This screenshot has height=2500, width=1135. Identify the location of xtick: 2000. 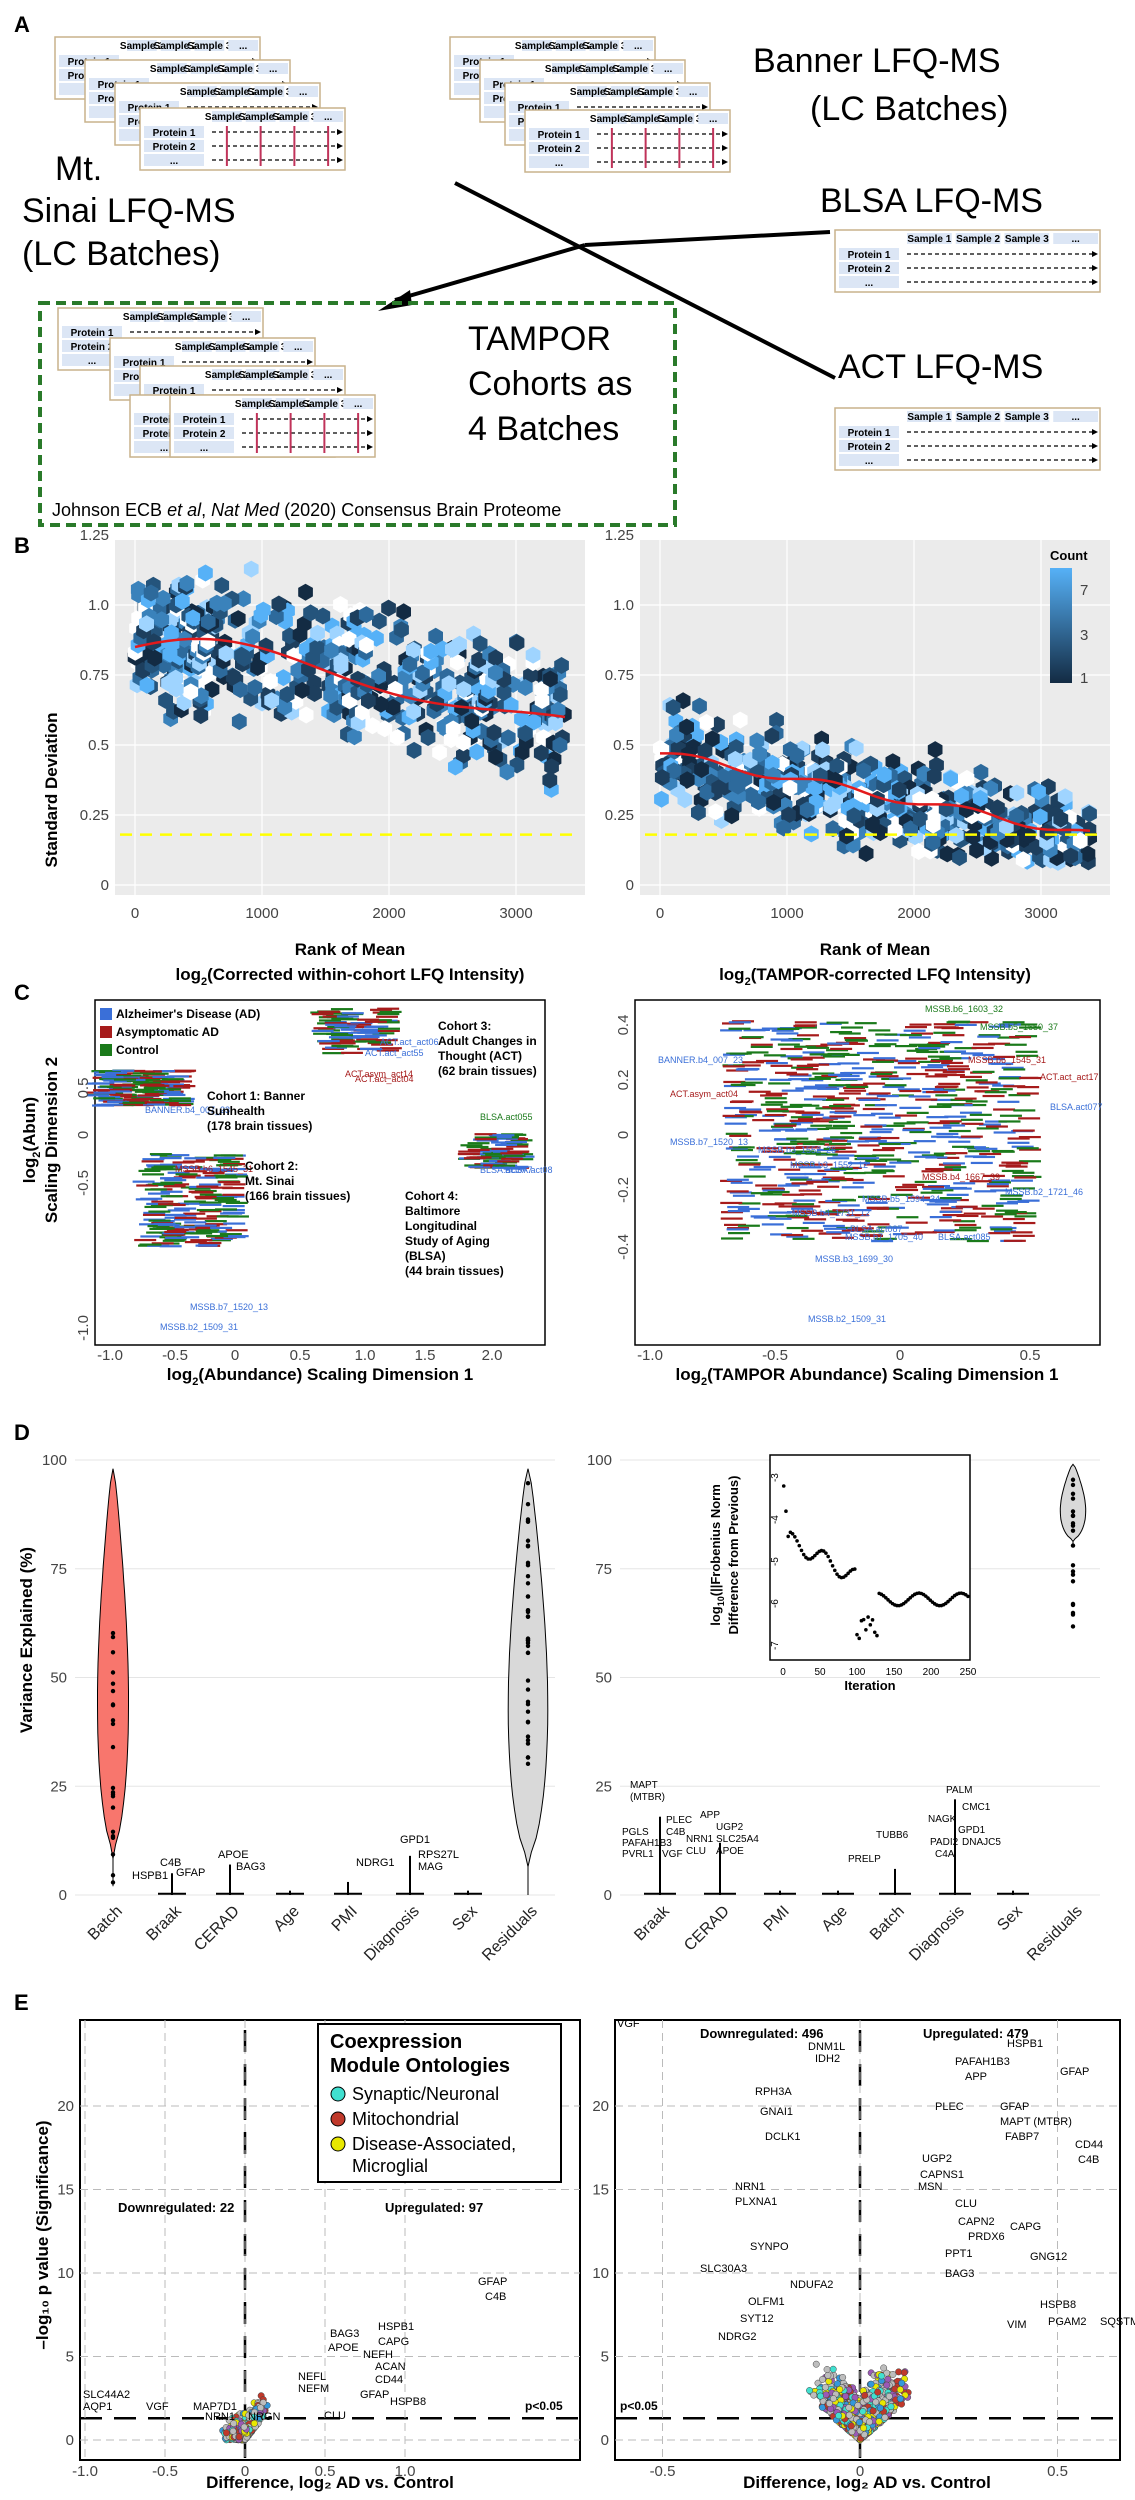
(913, 913).